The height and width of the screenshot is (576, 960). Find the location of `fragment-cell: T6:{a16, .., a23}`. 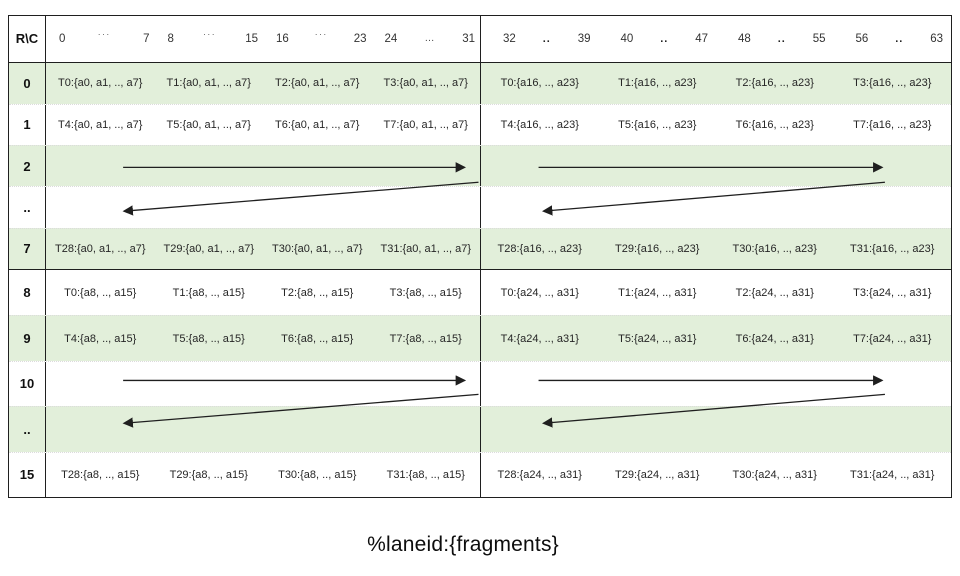

fragment-cell: T6:{a16, .., a23} is located at coordinates (774, 124).